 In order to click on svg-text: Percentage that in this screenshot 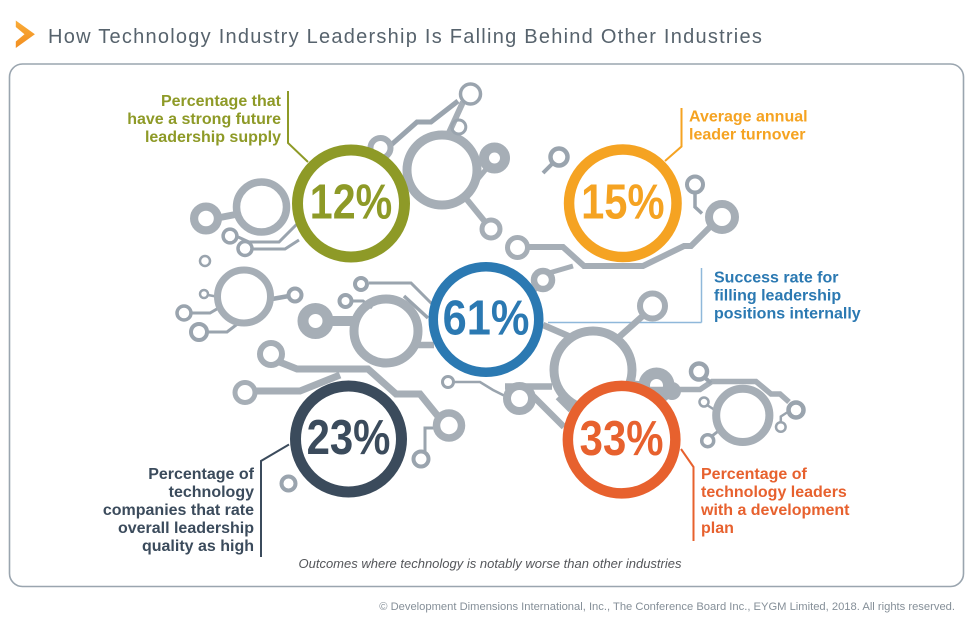, I will do `click(221, 101)`.